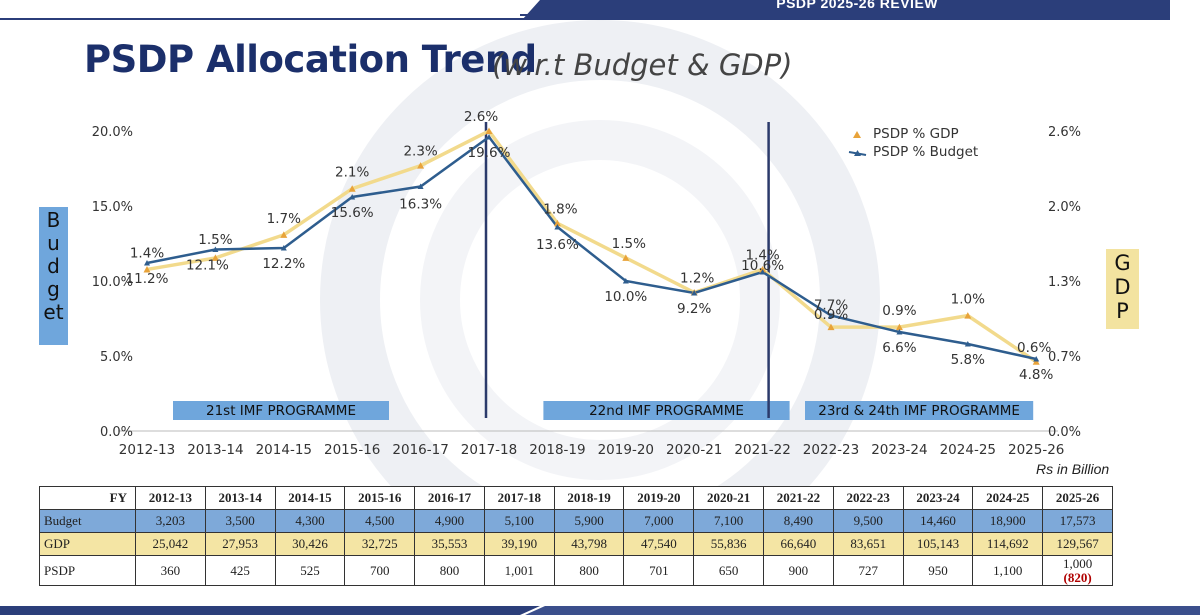 This screenshot has width=1200, height=615. I want to click on table-cell-value: 650, so click(728, 570).